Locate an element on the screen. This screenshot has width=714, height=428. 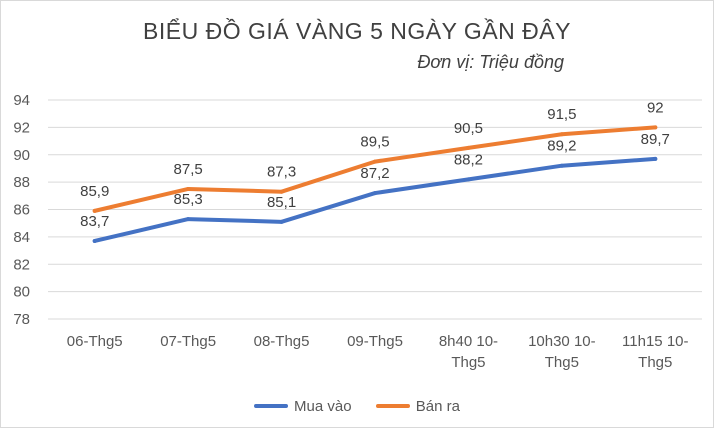
legend-item-ban-ra: Bán ra is located at coordinates (417, 406).